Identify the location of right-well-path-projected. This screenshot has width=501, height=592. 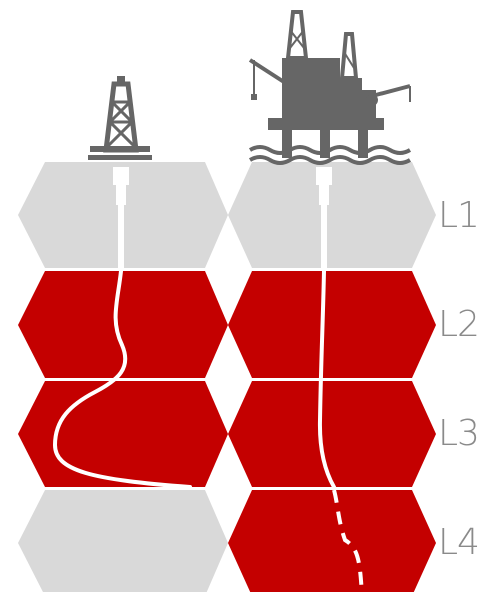
(348, 540).